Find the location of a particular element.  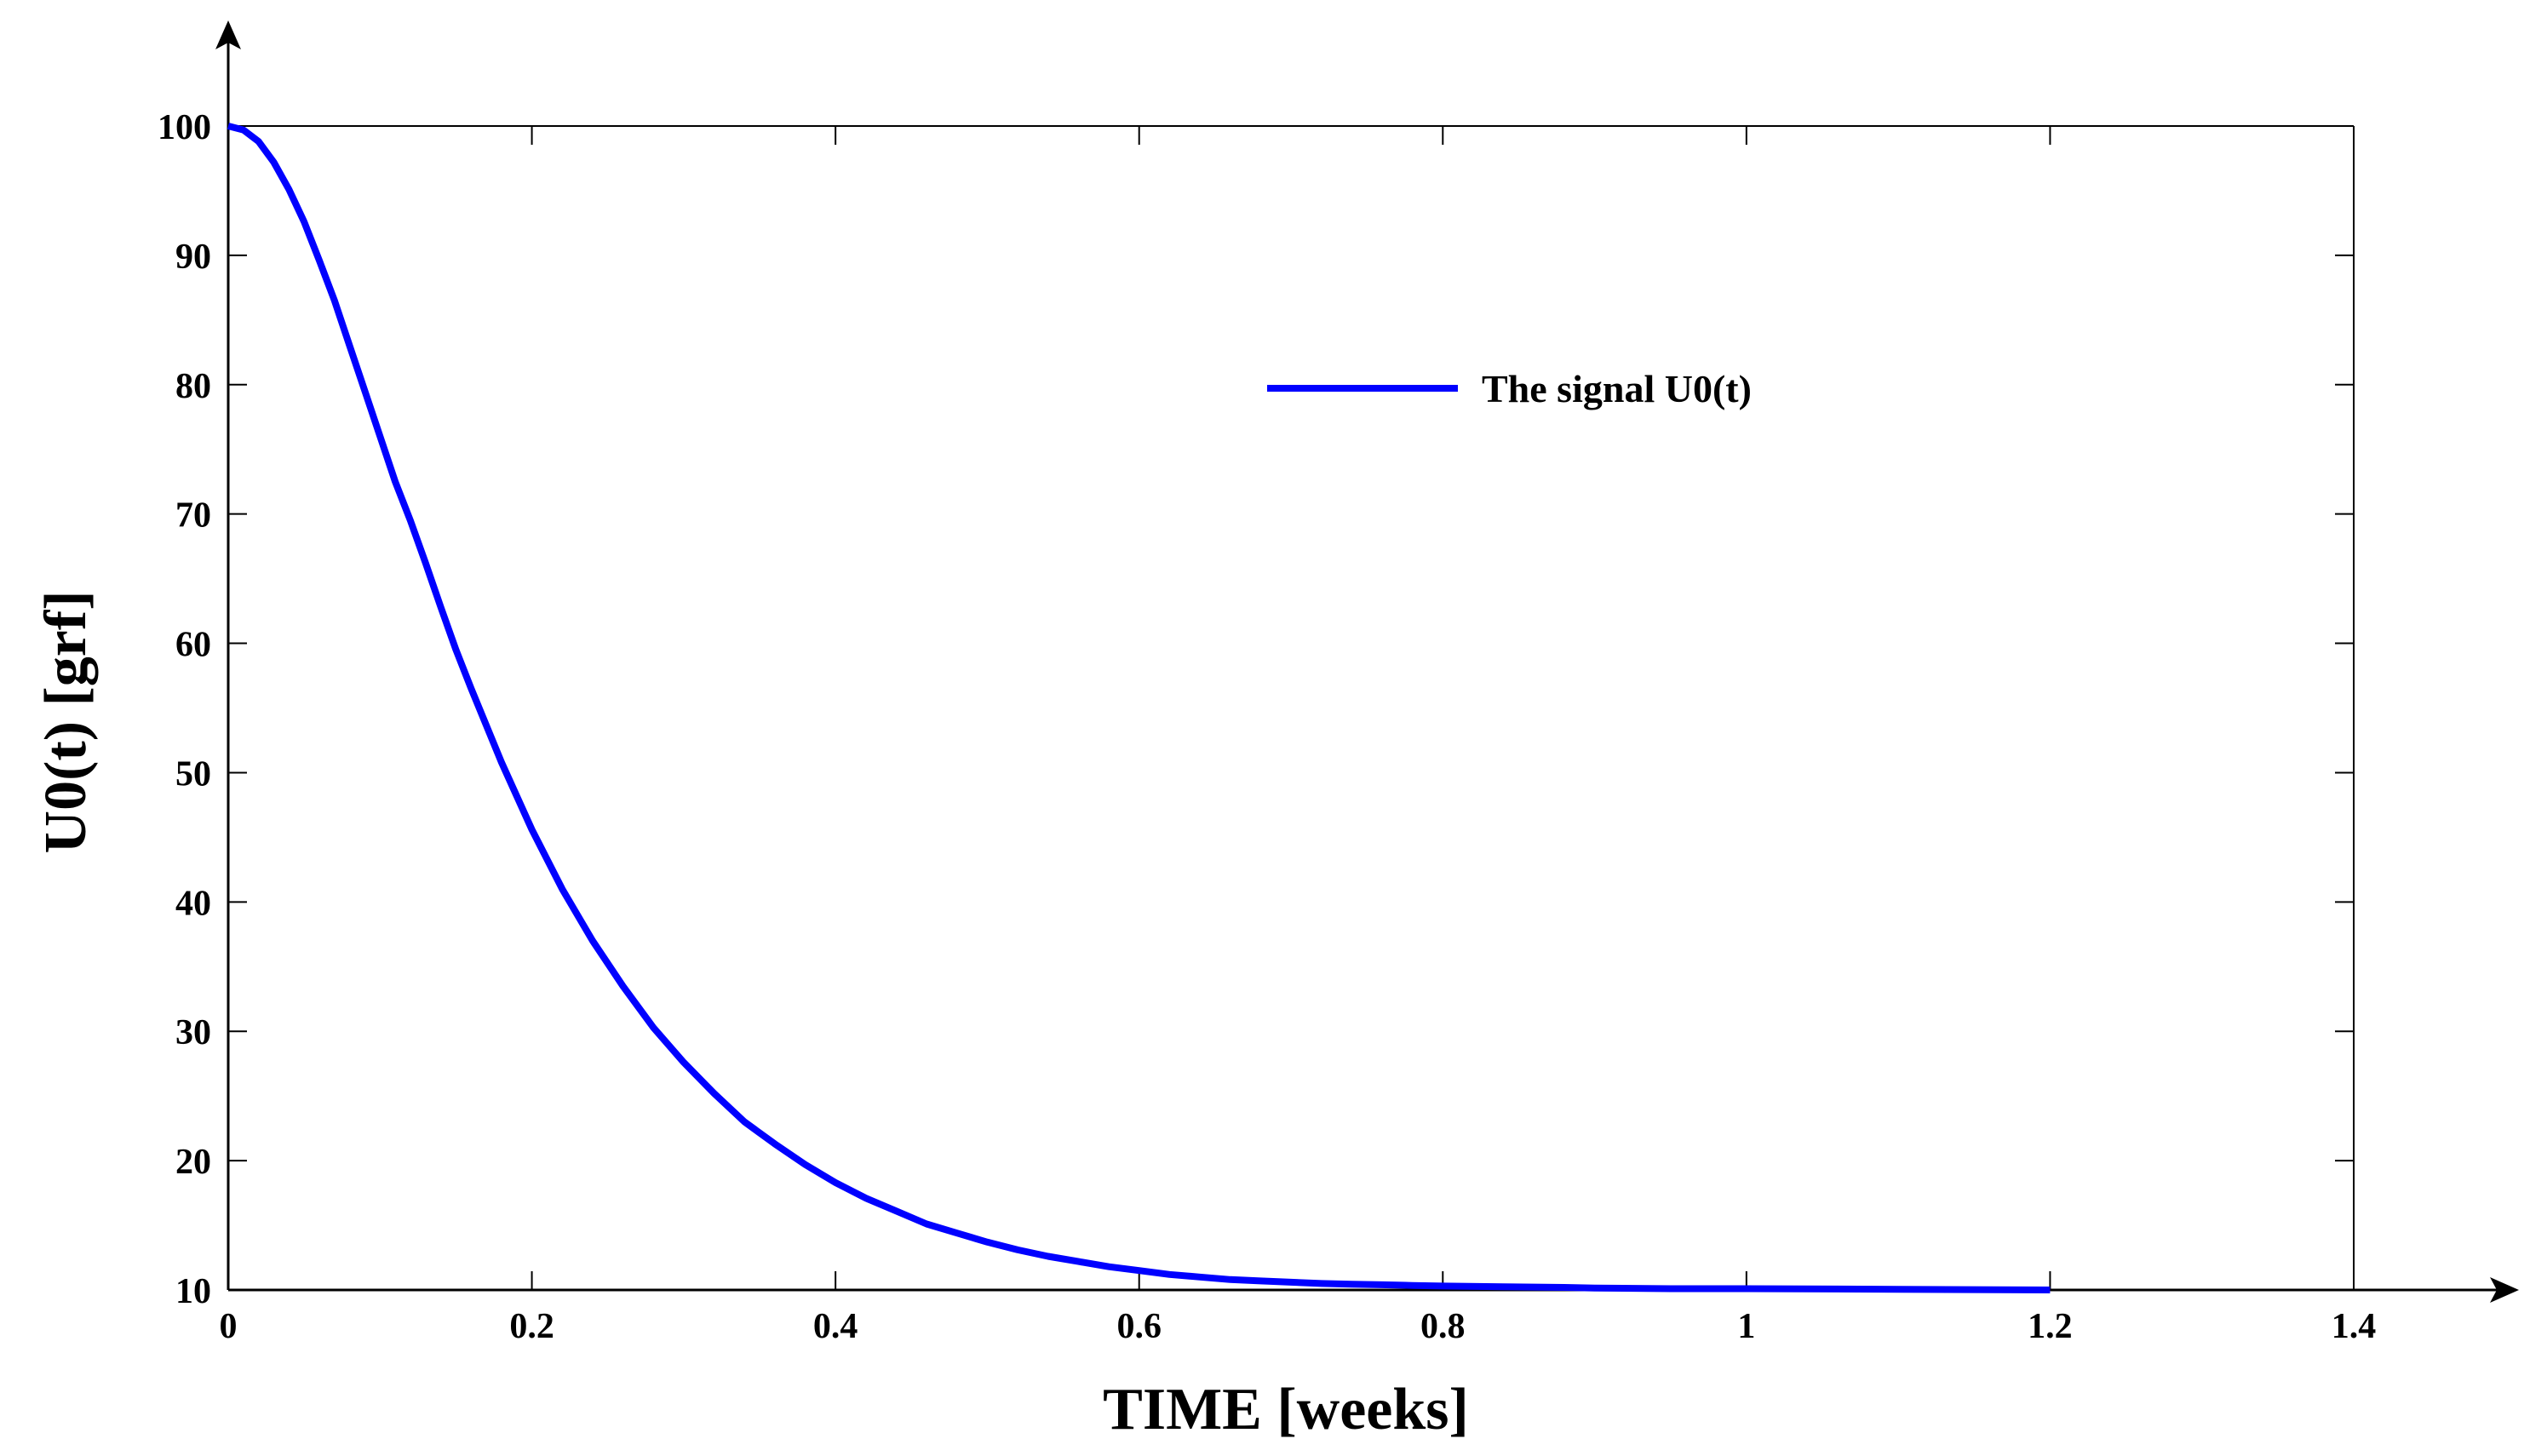

x-tick-label: 0.6 is located at coordinates (1139, 1326).